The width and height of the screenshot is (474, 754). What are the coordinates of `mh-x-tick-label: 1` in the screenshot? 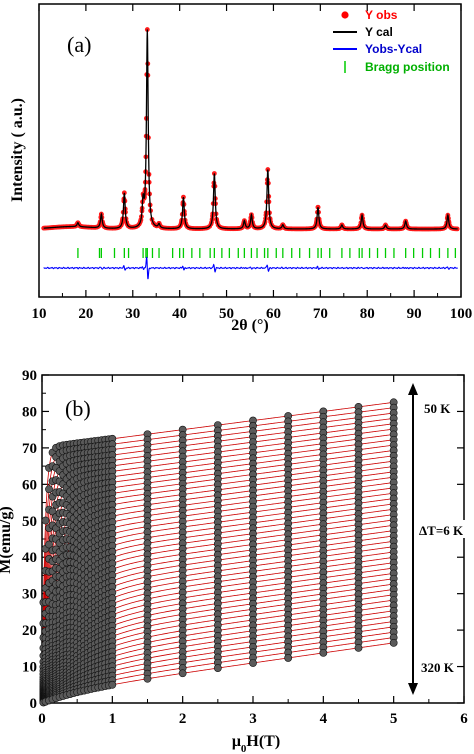 It's located at (113, 719).